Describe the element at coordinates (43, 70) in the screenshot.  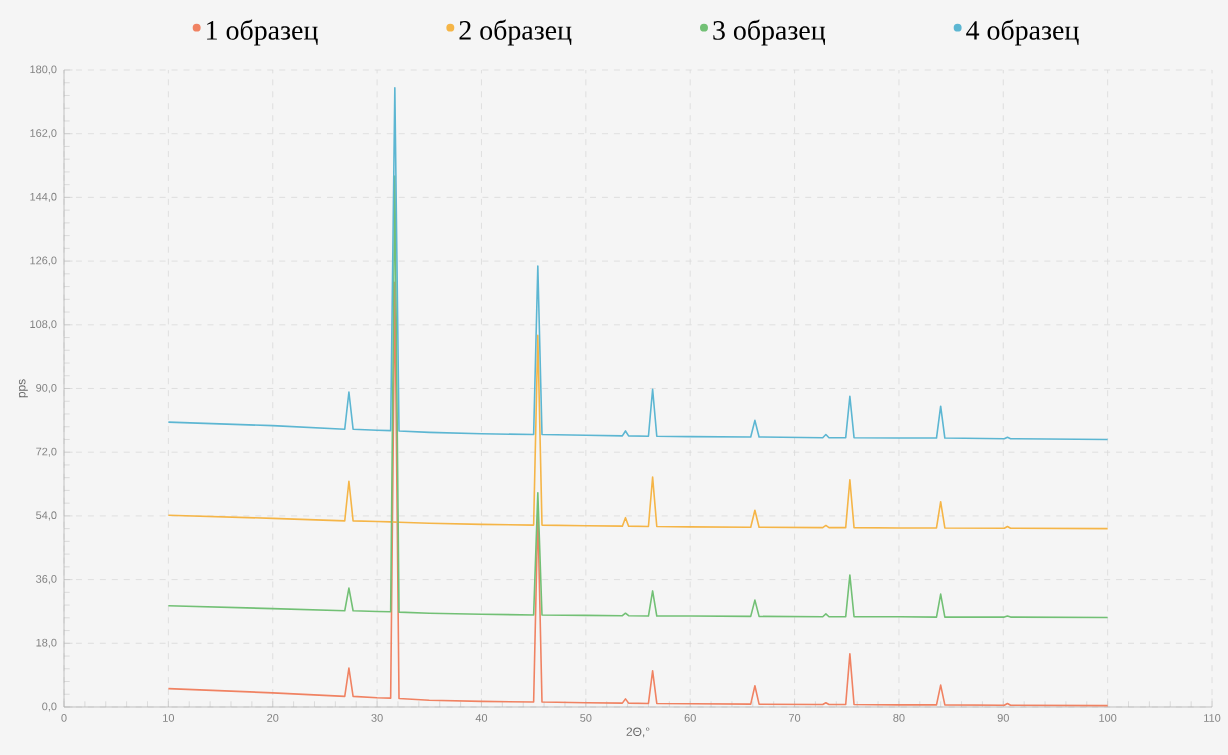
I see `y-tick-label: 180,0` at that location.